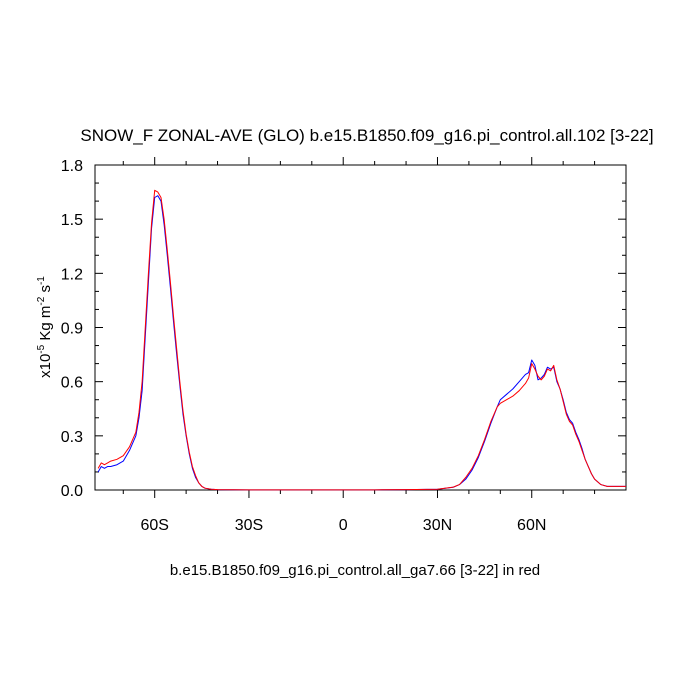  What do you see at coordinates (45, 291) in the screenshot?
I see `ylabel-mid2: s` at bounding box center [45, 291].